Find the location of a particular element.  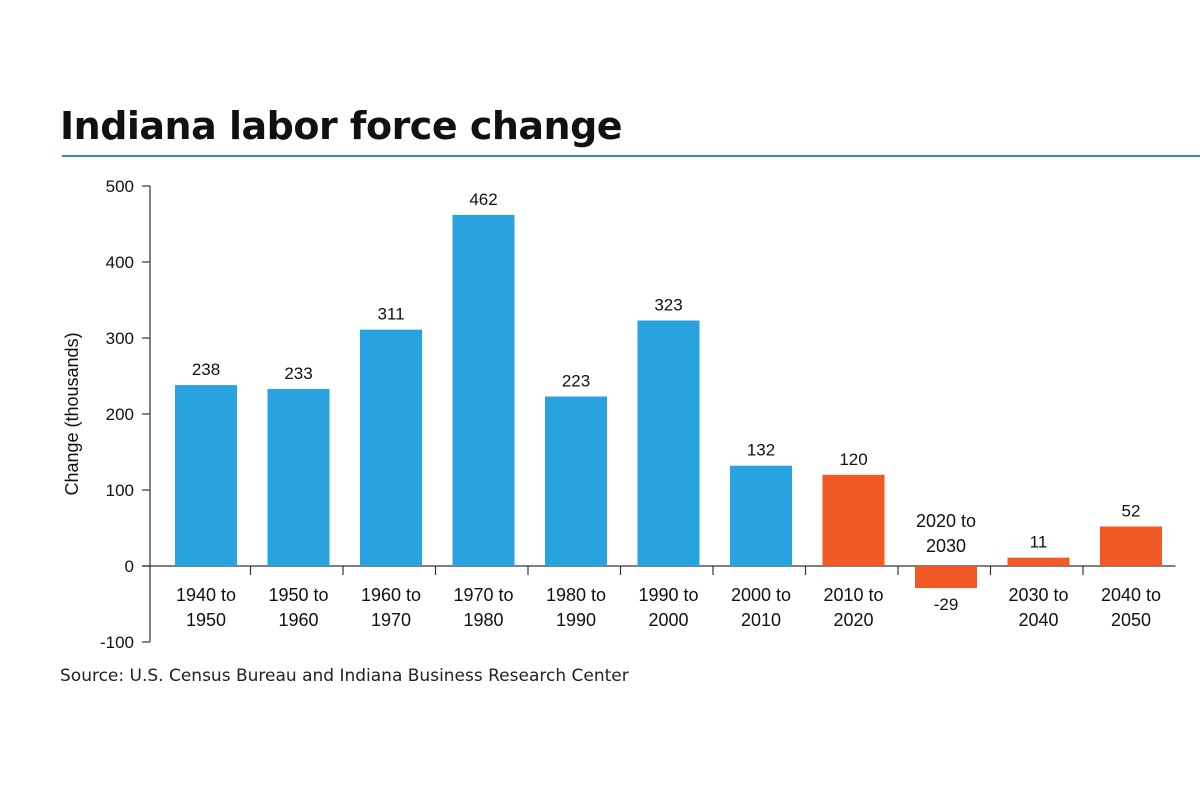

data-label: 462 is located at coordinates (483, 199).